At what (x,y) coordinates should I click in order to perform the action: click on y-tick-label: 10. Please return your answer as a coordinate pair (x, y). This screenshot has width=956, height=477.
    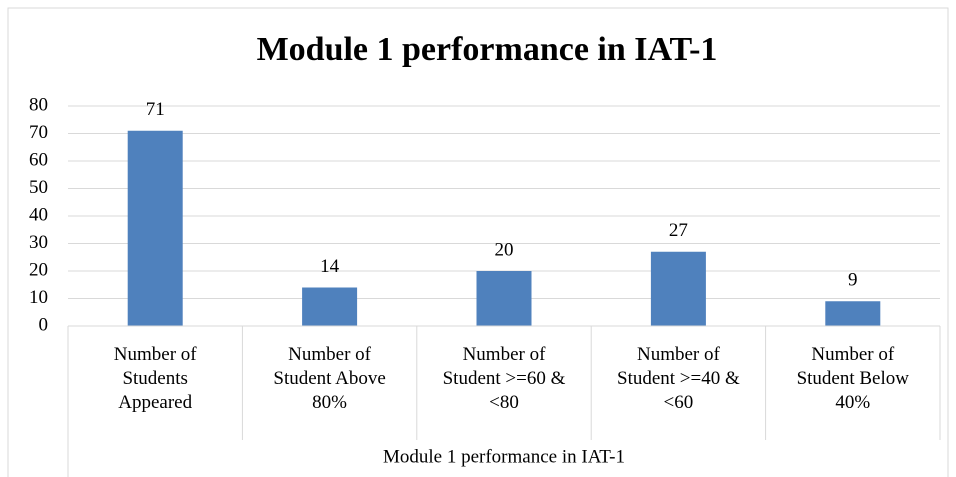
    Looking at the image, I should click on (38, 297).